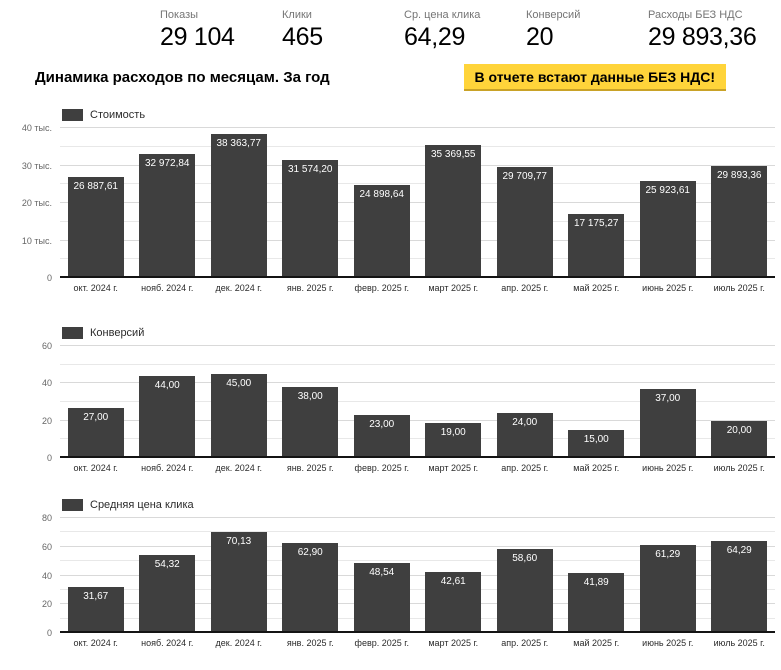  What do you see at coordinates (96, 597) in the screenshot?
I see `bar-value-label: 31,67` at bounding box center [96, 597].